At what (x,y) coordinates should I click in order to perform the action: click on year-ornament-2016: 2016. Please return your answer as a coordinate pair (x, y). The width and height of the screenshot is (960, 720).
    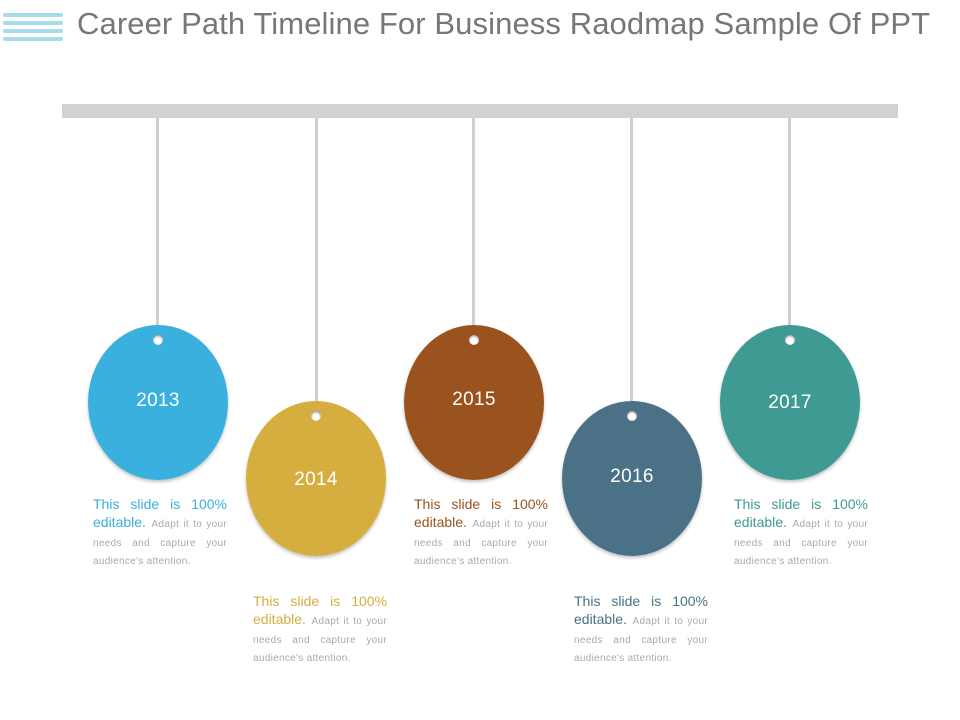
    Looking at the image, I should click on (632, 478).